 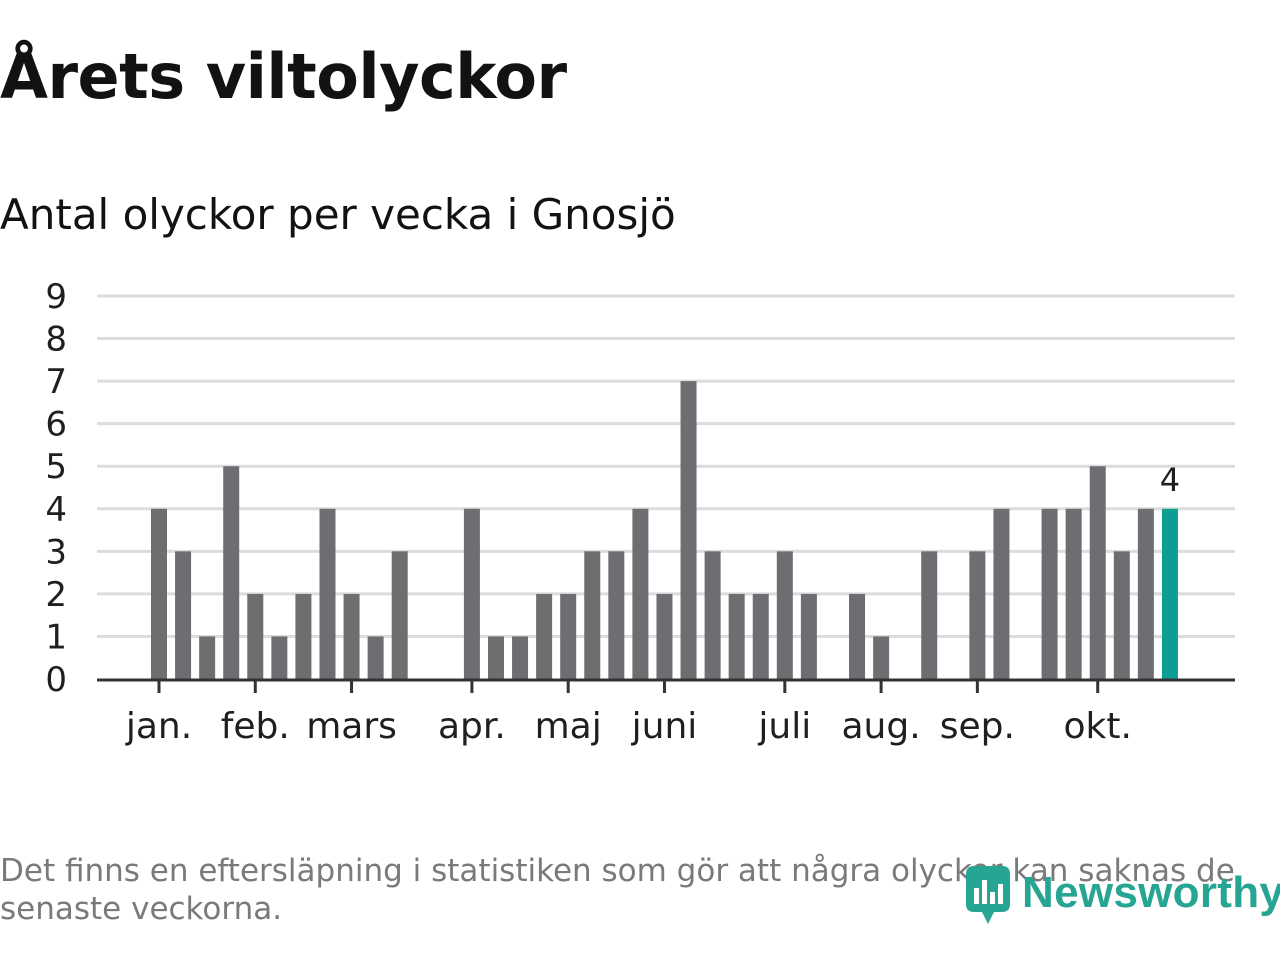 I want to click on y-tick-label: 9, so click(x=56, y=297).